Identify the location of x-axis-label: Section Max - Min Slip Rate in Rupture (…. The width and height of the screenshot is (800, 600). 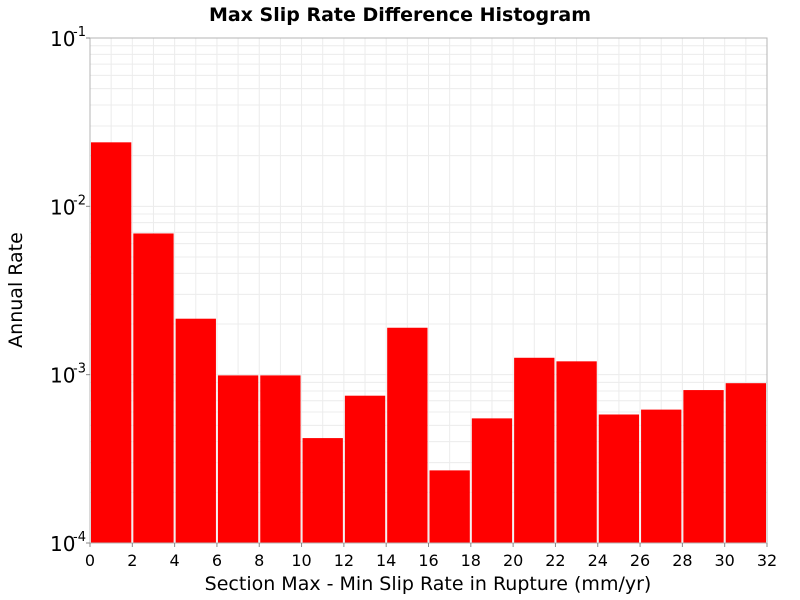
(428, 584).